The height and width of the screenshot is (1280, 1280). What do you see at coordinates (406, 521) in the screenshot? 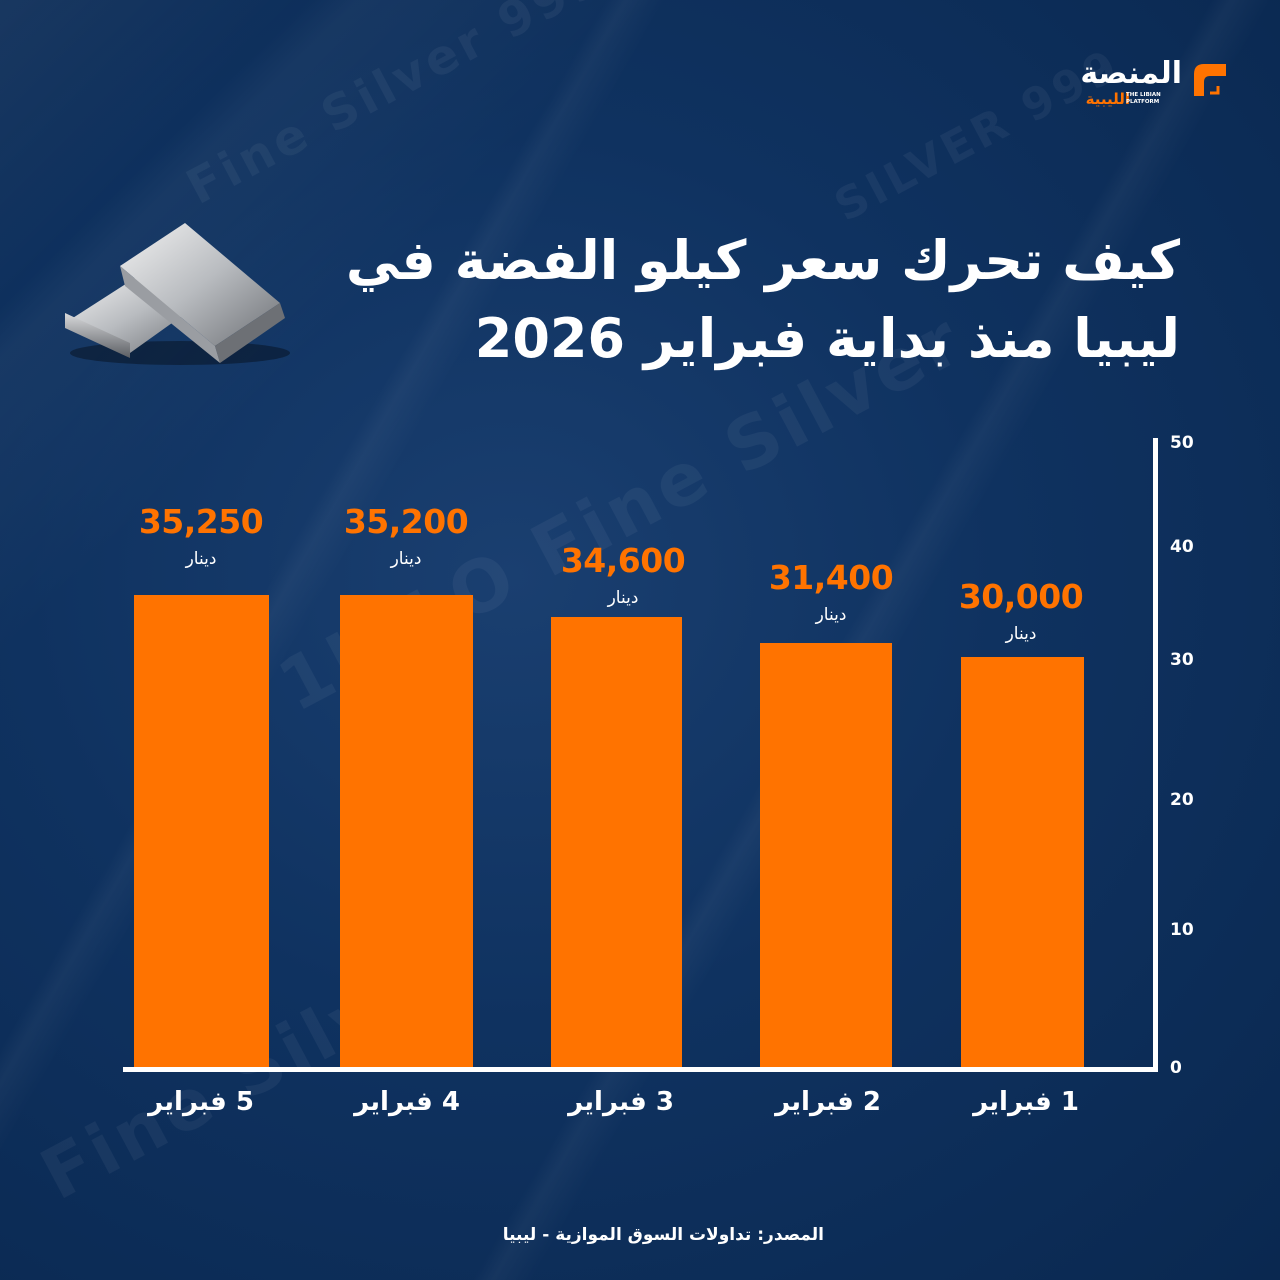
I see `bar-value-label: 35,200` at bounding box center [406, 521].